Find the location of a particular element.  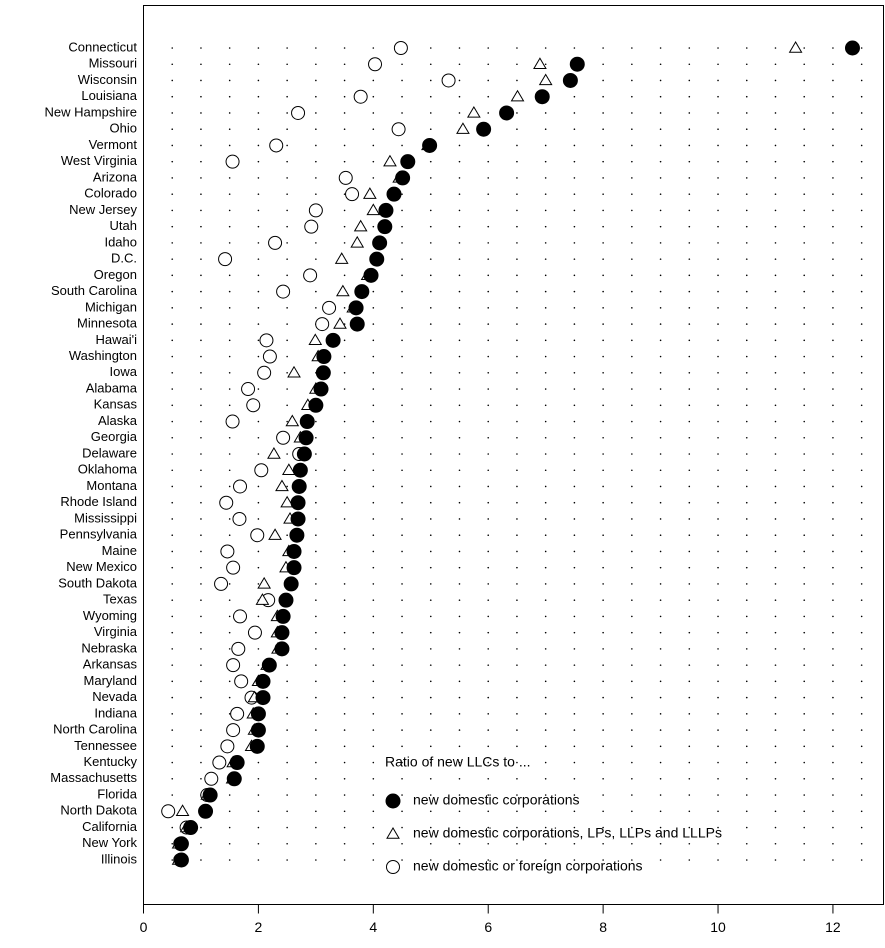

legend-marker is located at coordinates (393, 867).